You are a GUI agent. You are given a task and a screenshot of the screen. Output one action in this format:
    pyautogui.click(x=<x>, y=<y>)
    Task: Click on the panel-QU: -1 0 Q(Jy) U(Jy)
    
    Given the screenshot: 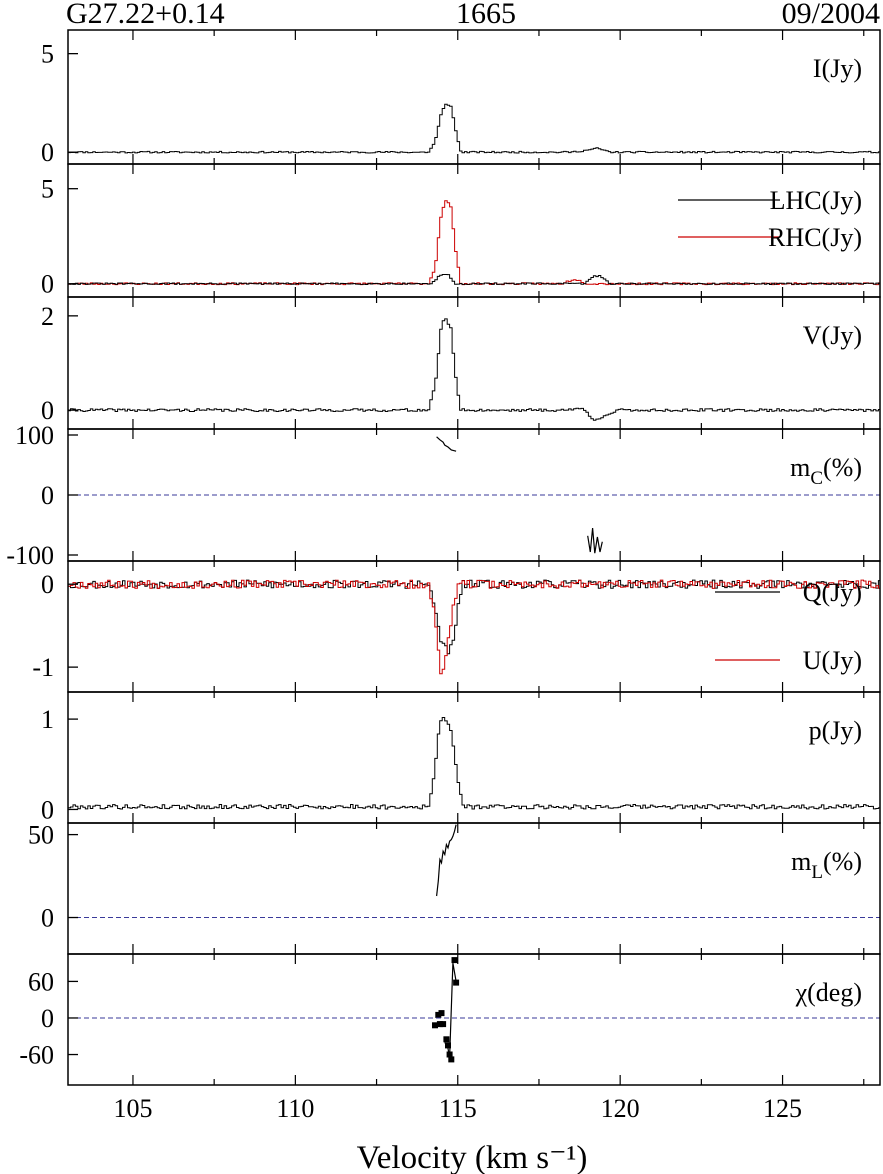 What is the action you would take?
    pyautogui.click(x=456, y=626)
    